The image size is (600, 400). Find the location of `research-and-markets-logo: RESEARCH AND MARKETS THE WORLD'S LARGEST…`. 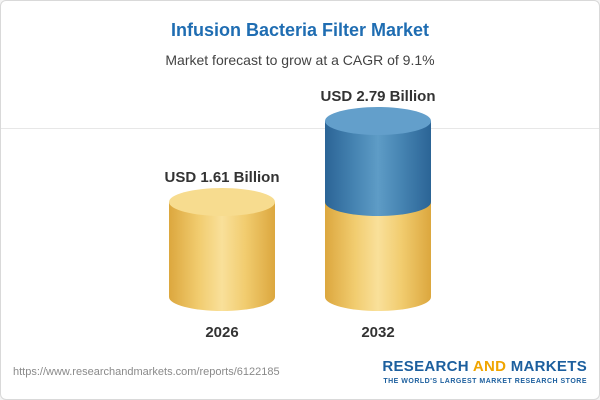

research-and-markets-logo: RESEARCH AND MARKETS THE WORLD'S LARGEST… is located at coordinates (484, 372).